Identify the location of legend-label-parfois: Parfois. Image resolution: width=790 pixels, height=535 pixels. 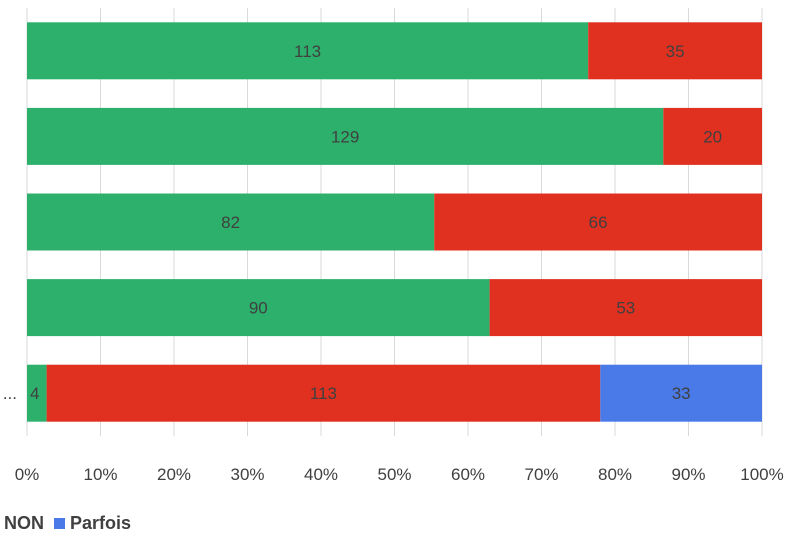
(101, 522).